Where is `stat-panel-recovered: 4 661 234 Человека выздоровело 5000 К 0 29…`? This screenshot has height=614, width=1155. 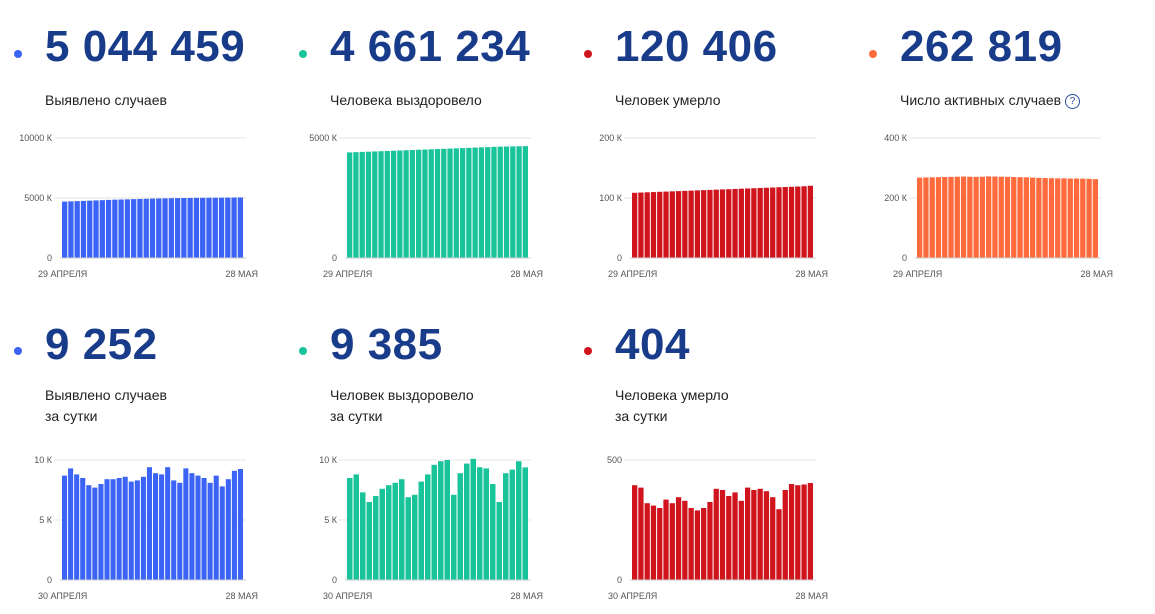 stat-panel-recovered: 4 661 234 Человека выздоровело 5000 К 0 29… is located at coordinates (420, 145).